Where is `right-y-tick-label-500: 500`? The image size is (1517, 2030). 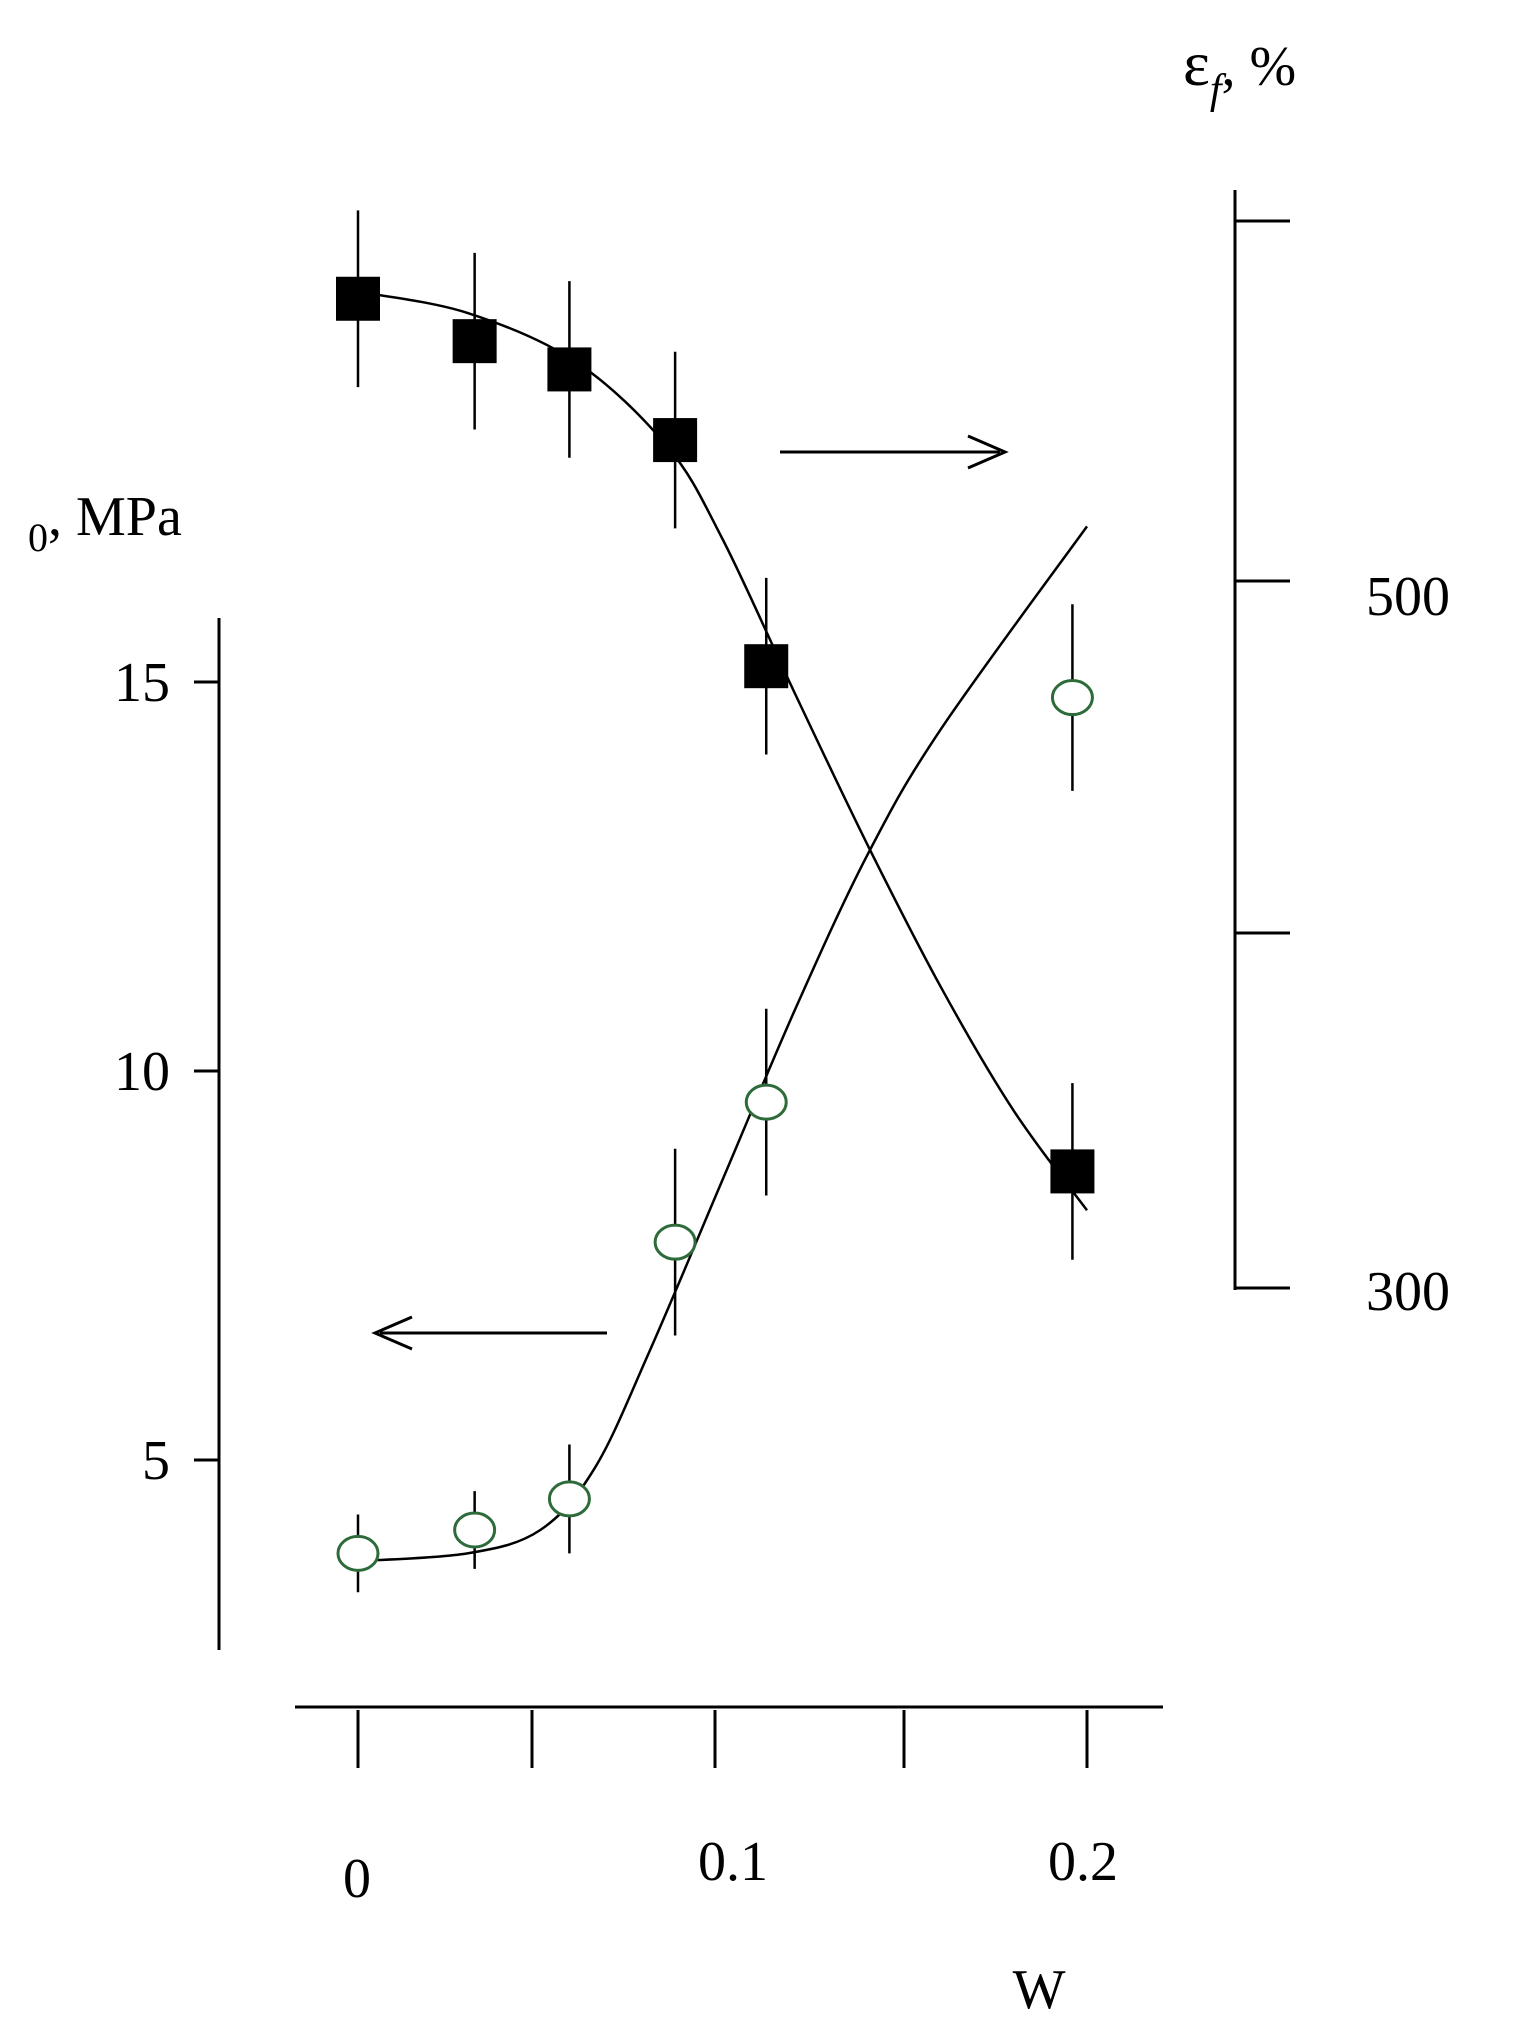
right-y-tick-label-500: 500 is located at coordinates (1408, 597).